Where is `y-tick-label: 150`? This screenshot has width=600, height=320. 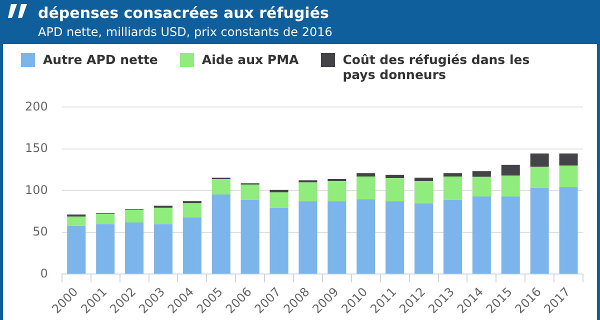 y-tick-label: 150 is located at coordinates (36, 148).